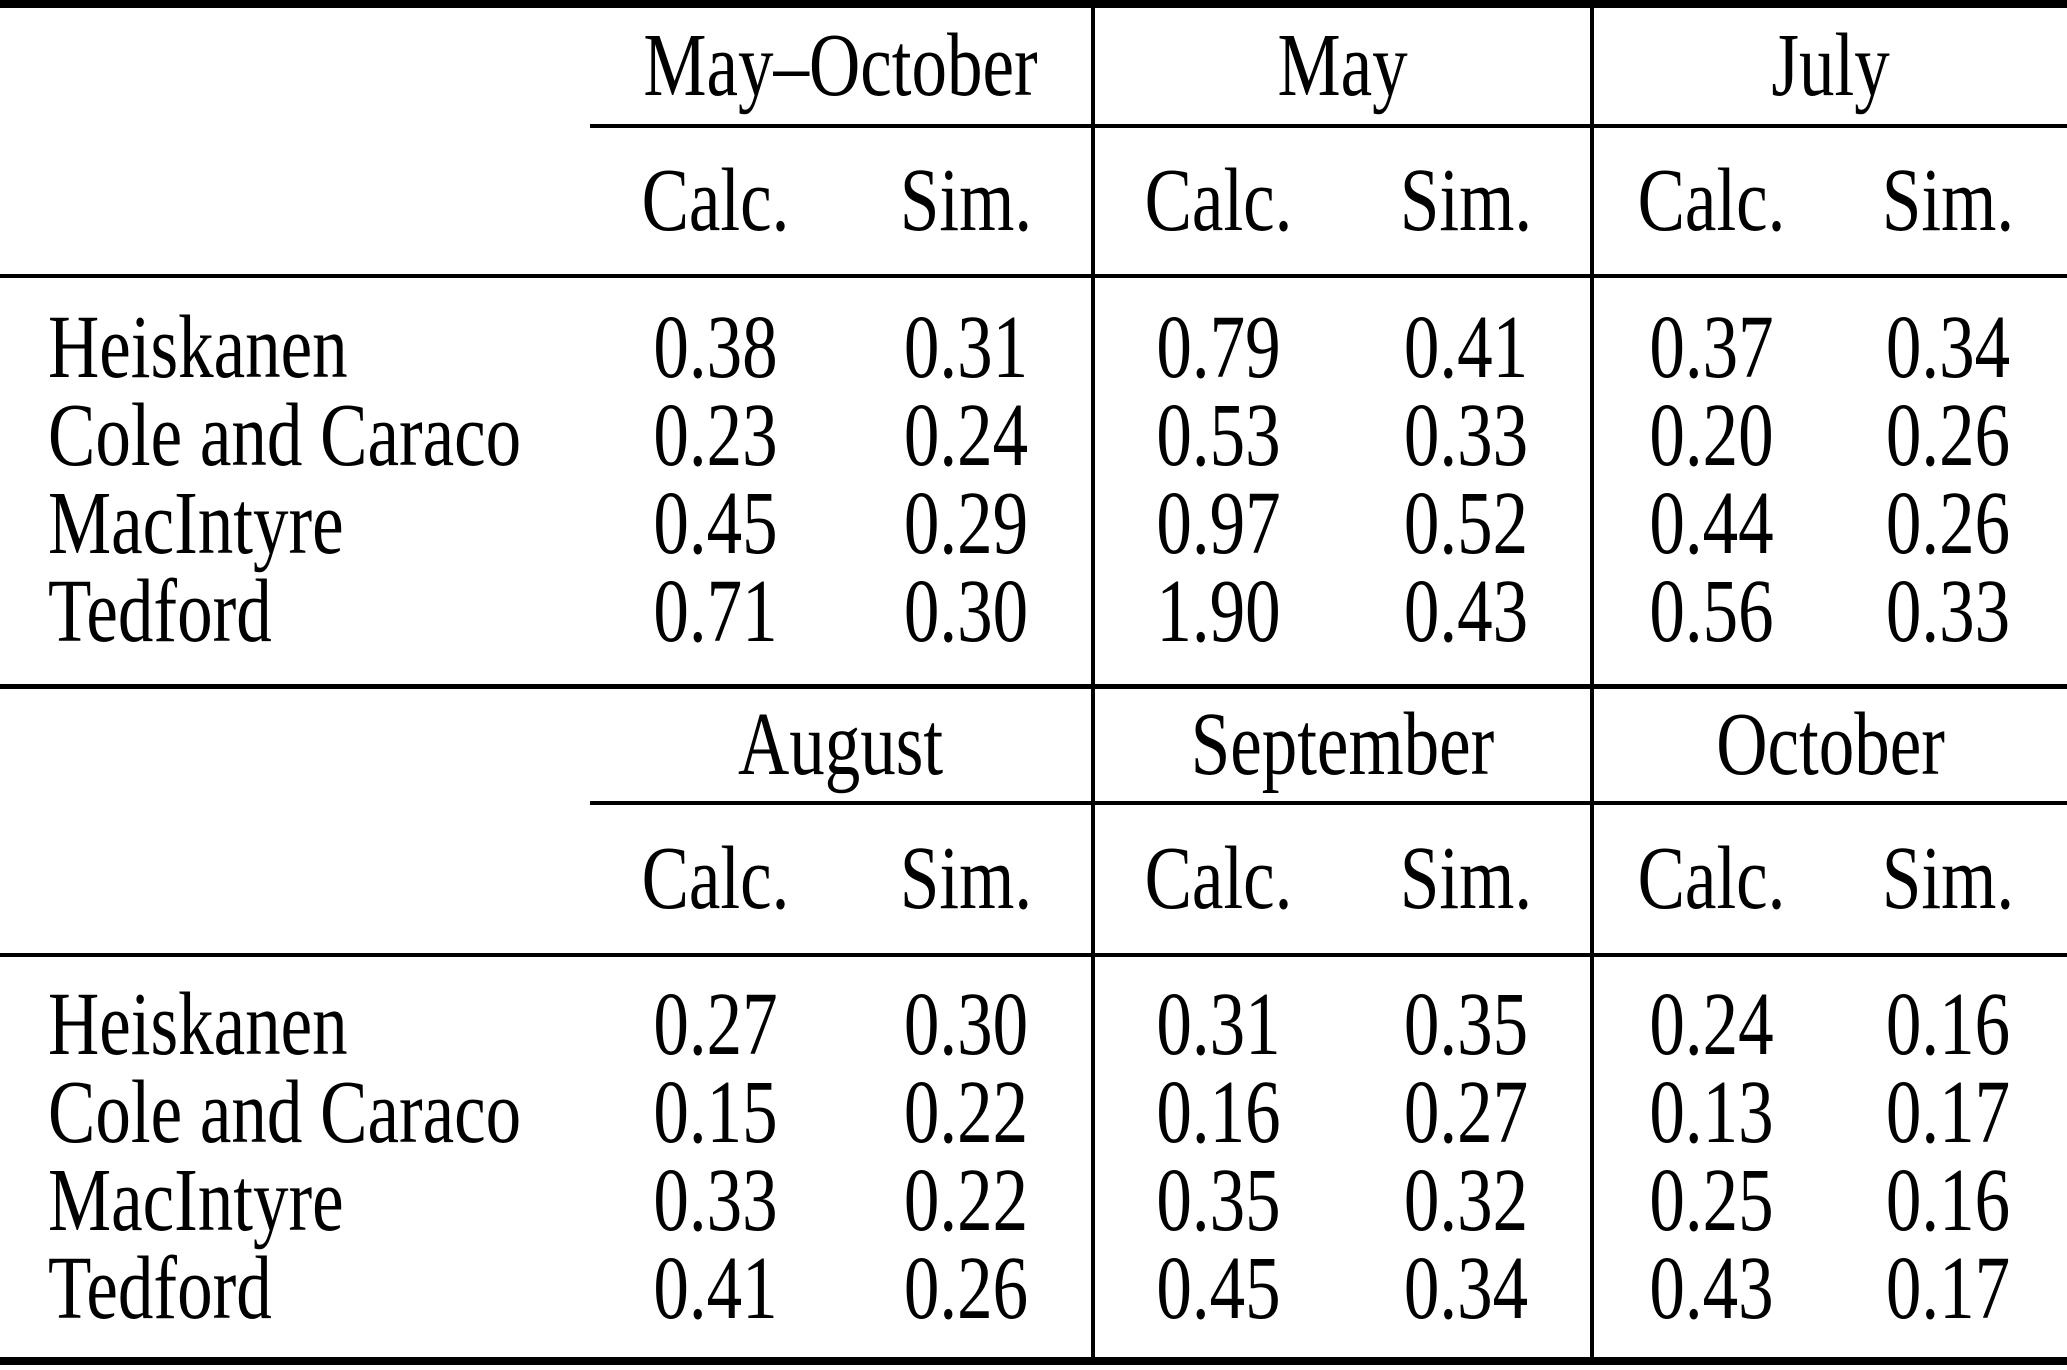 Image resolution: width=2067 pixels, height=1370 pixels. What do you see at coordinates (1217, 523) in the screenshot?
I see `value-cell: 0.97` at bounding box center [1217, 523].